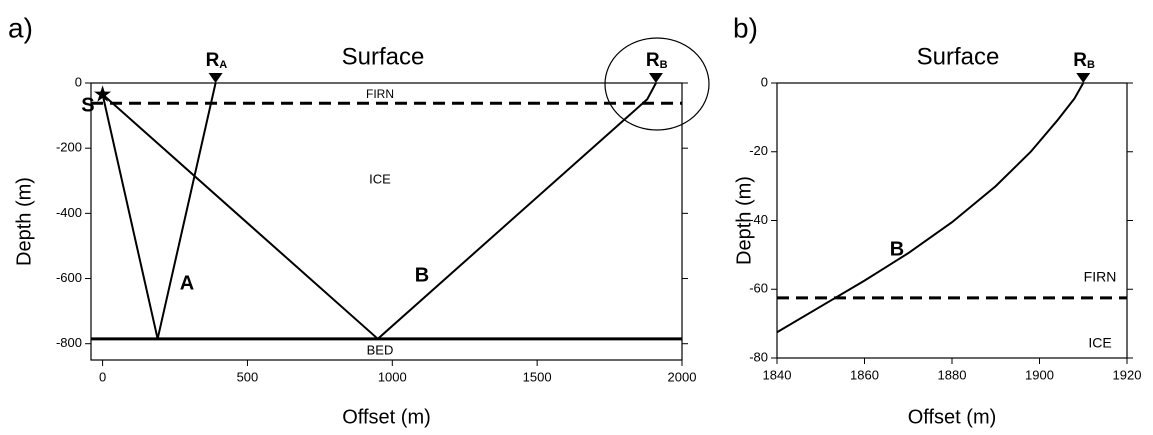 The image size is (1153, 435). I want to click on x-tick-label: 1880, so click(952, 374).